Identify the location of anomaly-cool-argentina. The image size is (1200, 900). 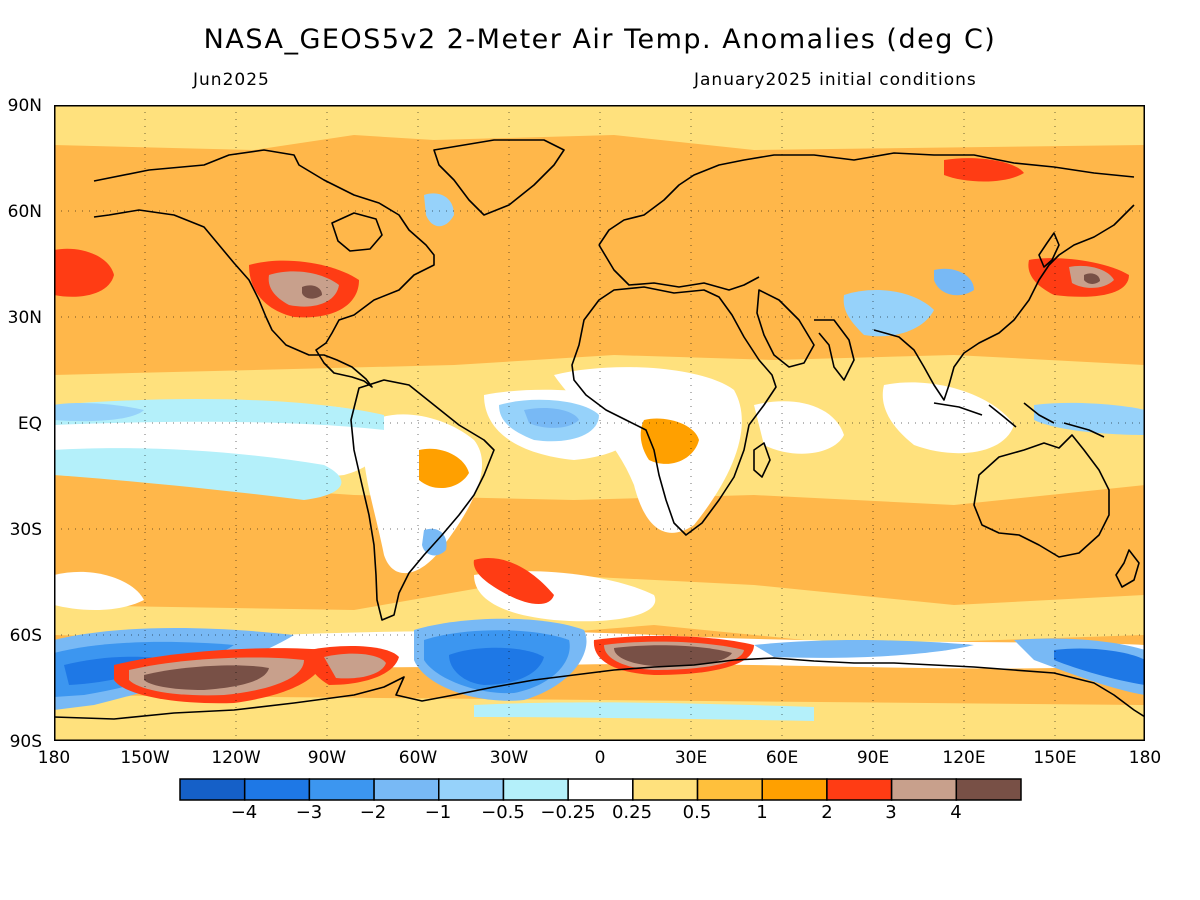
(434, 542).